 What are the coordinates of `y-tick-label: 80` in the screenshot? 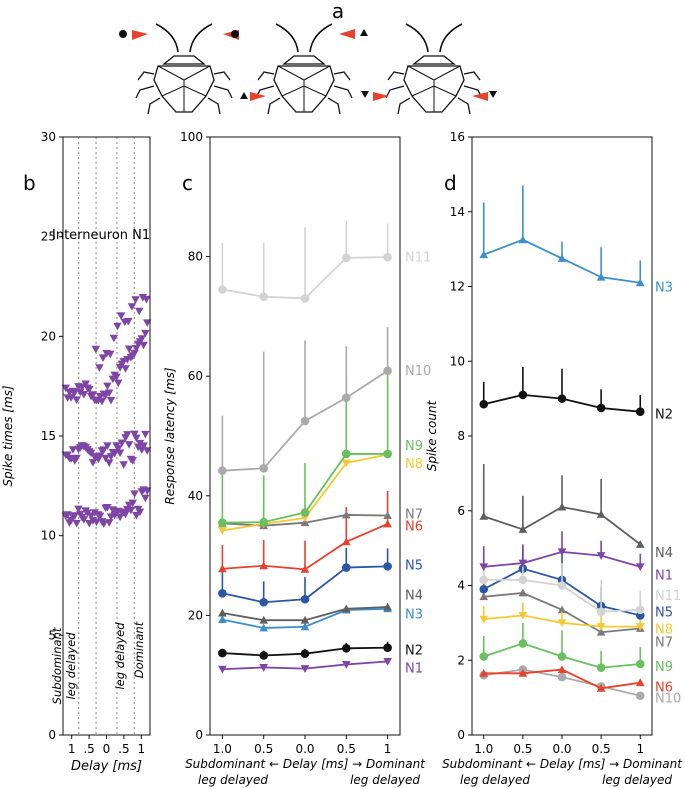 It's located at (195, 257).